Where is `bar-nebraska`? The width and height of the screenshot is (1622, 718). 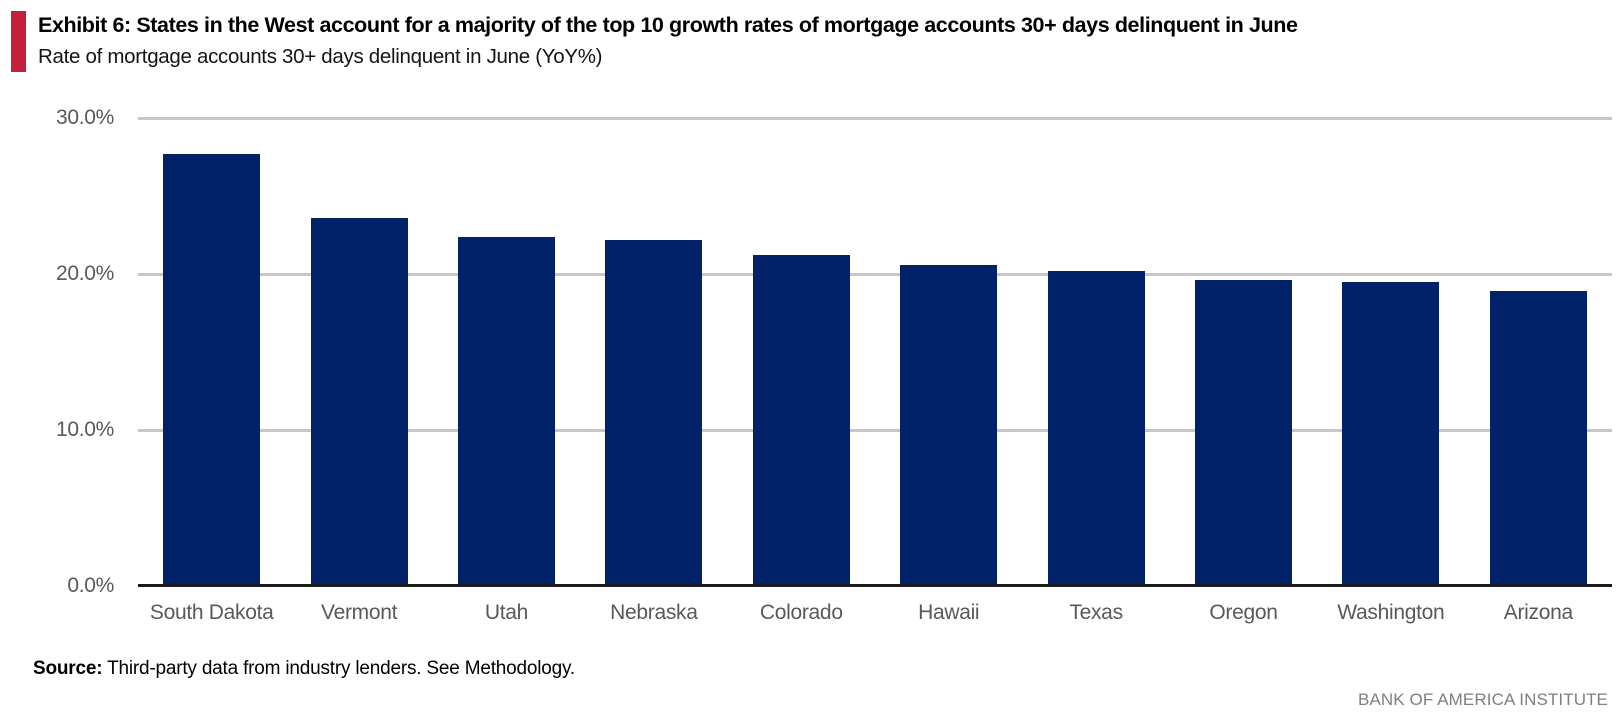 bar-nebraska is located at coordinates (654, 412).